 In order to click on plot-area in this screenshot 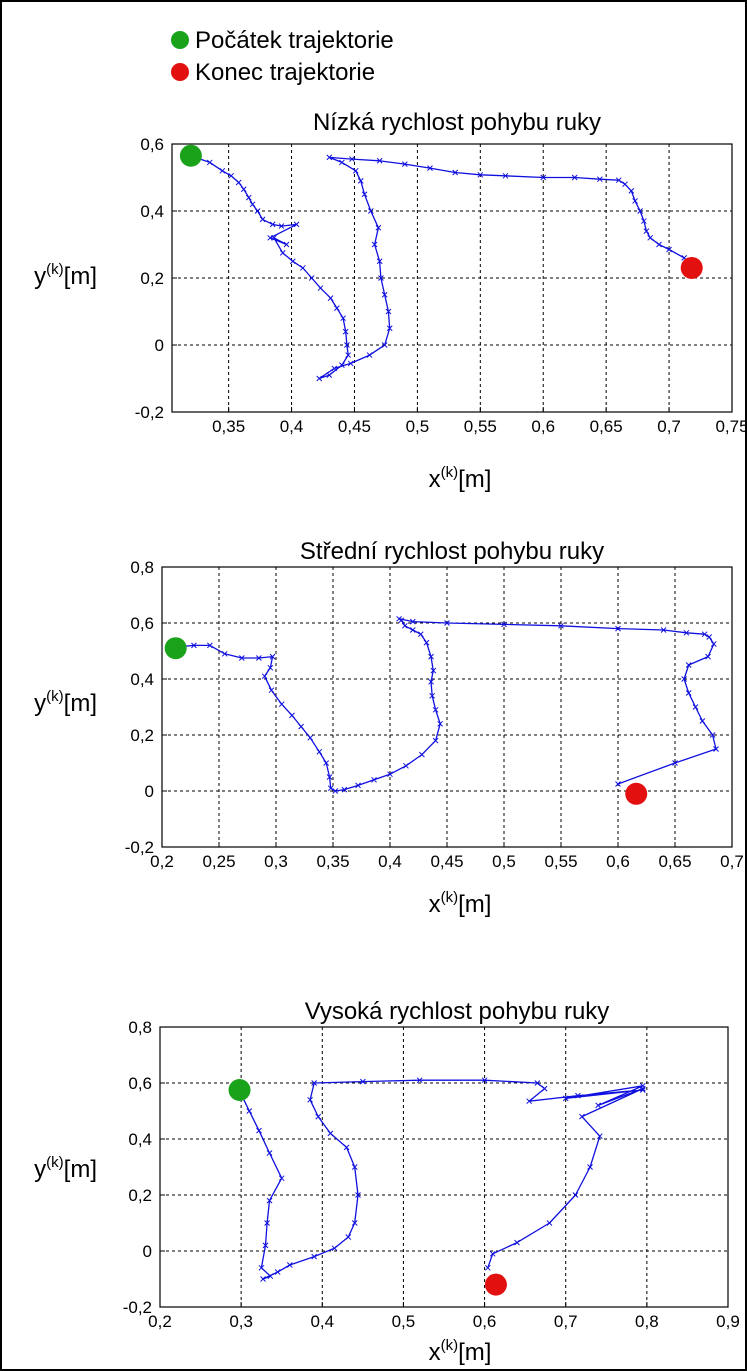, I will do `click(452, 278)`.